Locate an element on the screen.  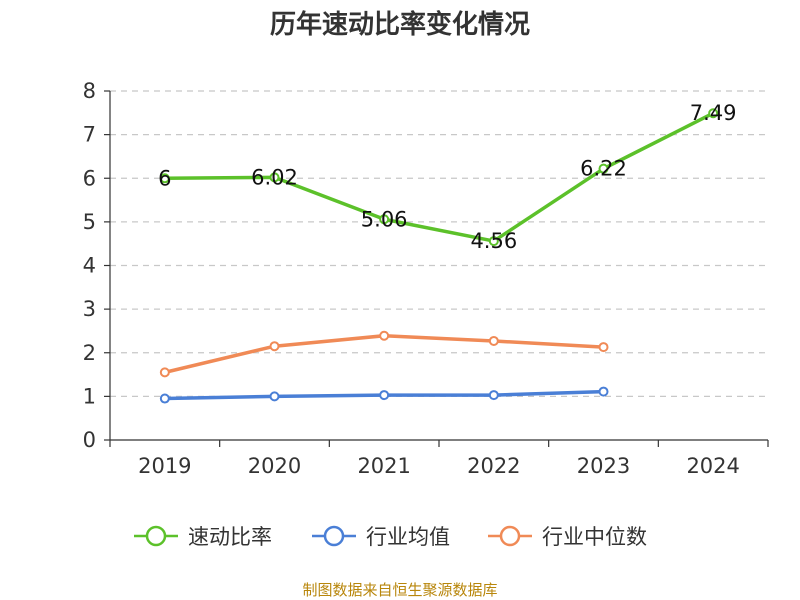
y-tick-label: 4 is located at coordinates (89, 266).